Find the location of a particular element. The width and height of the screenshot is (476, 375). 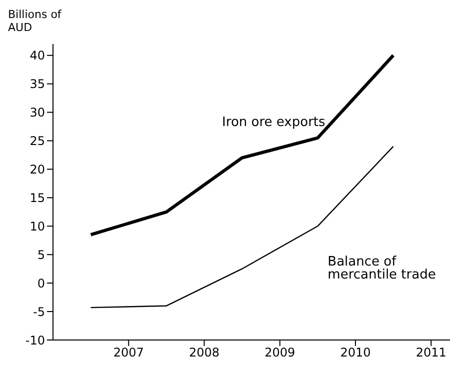

series-label: Iron ore exports is located at coordinates (274, 122).